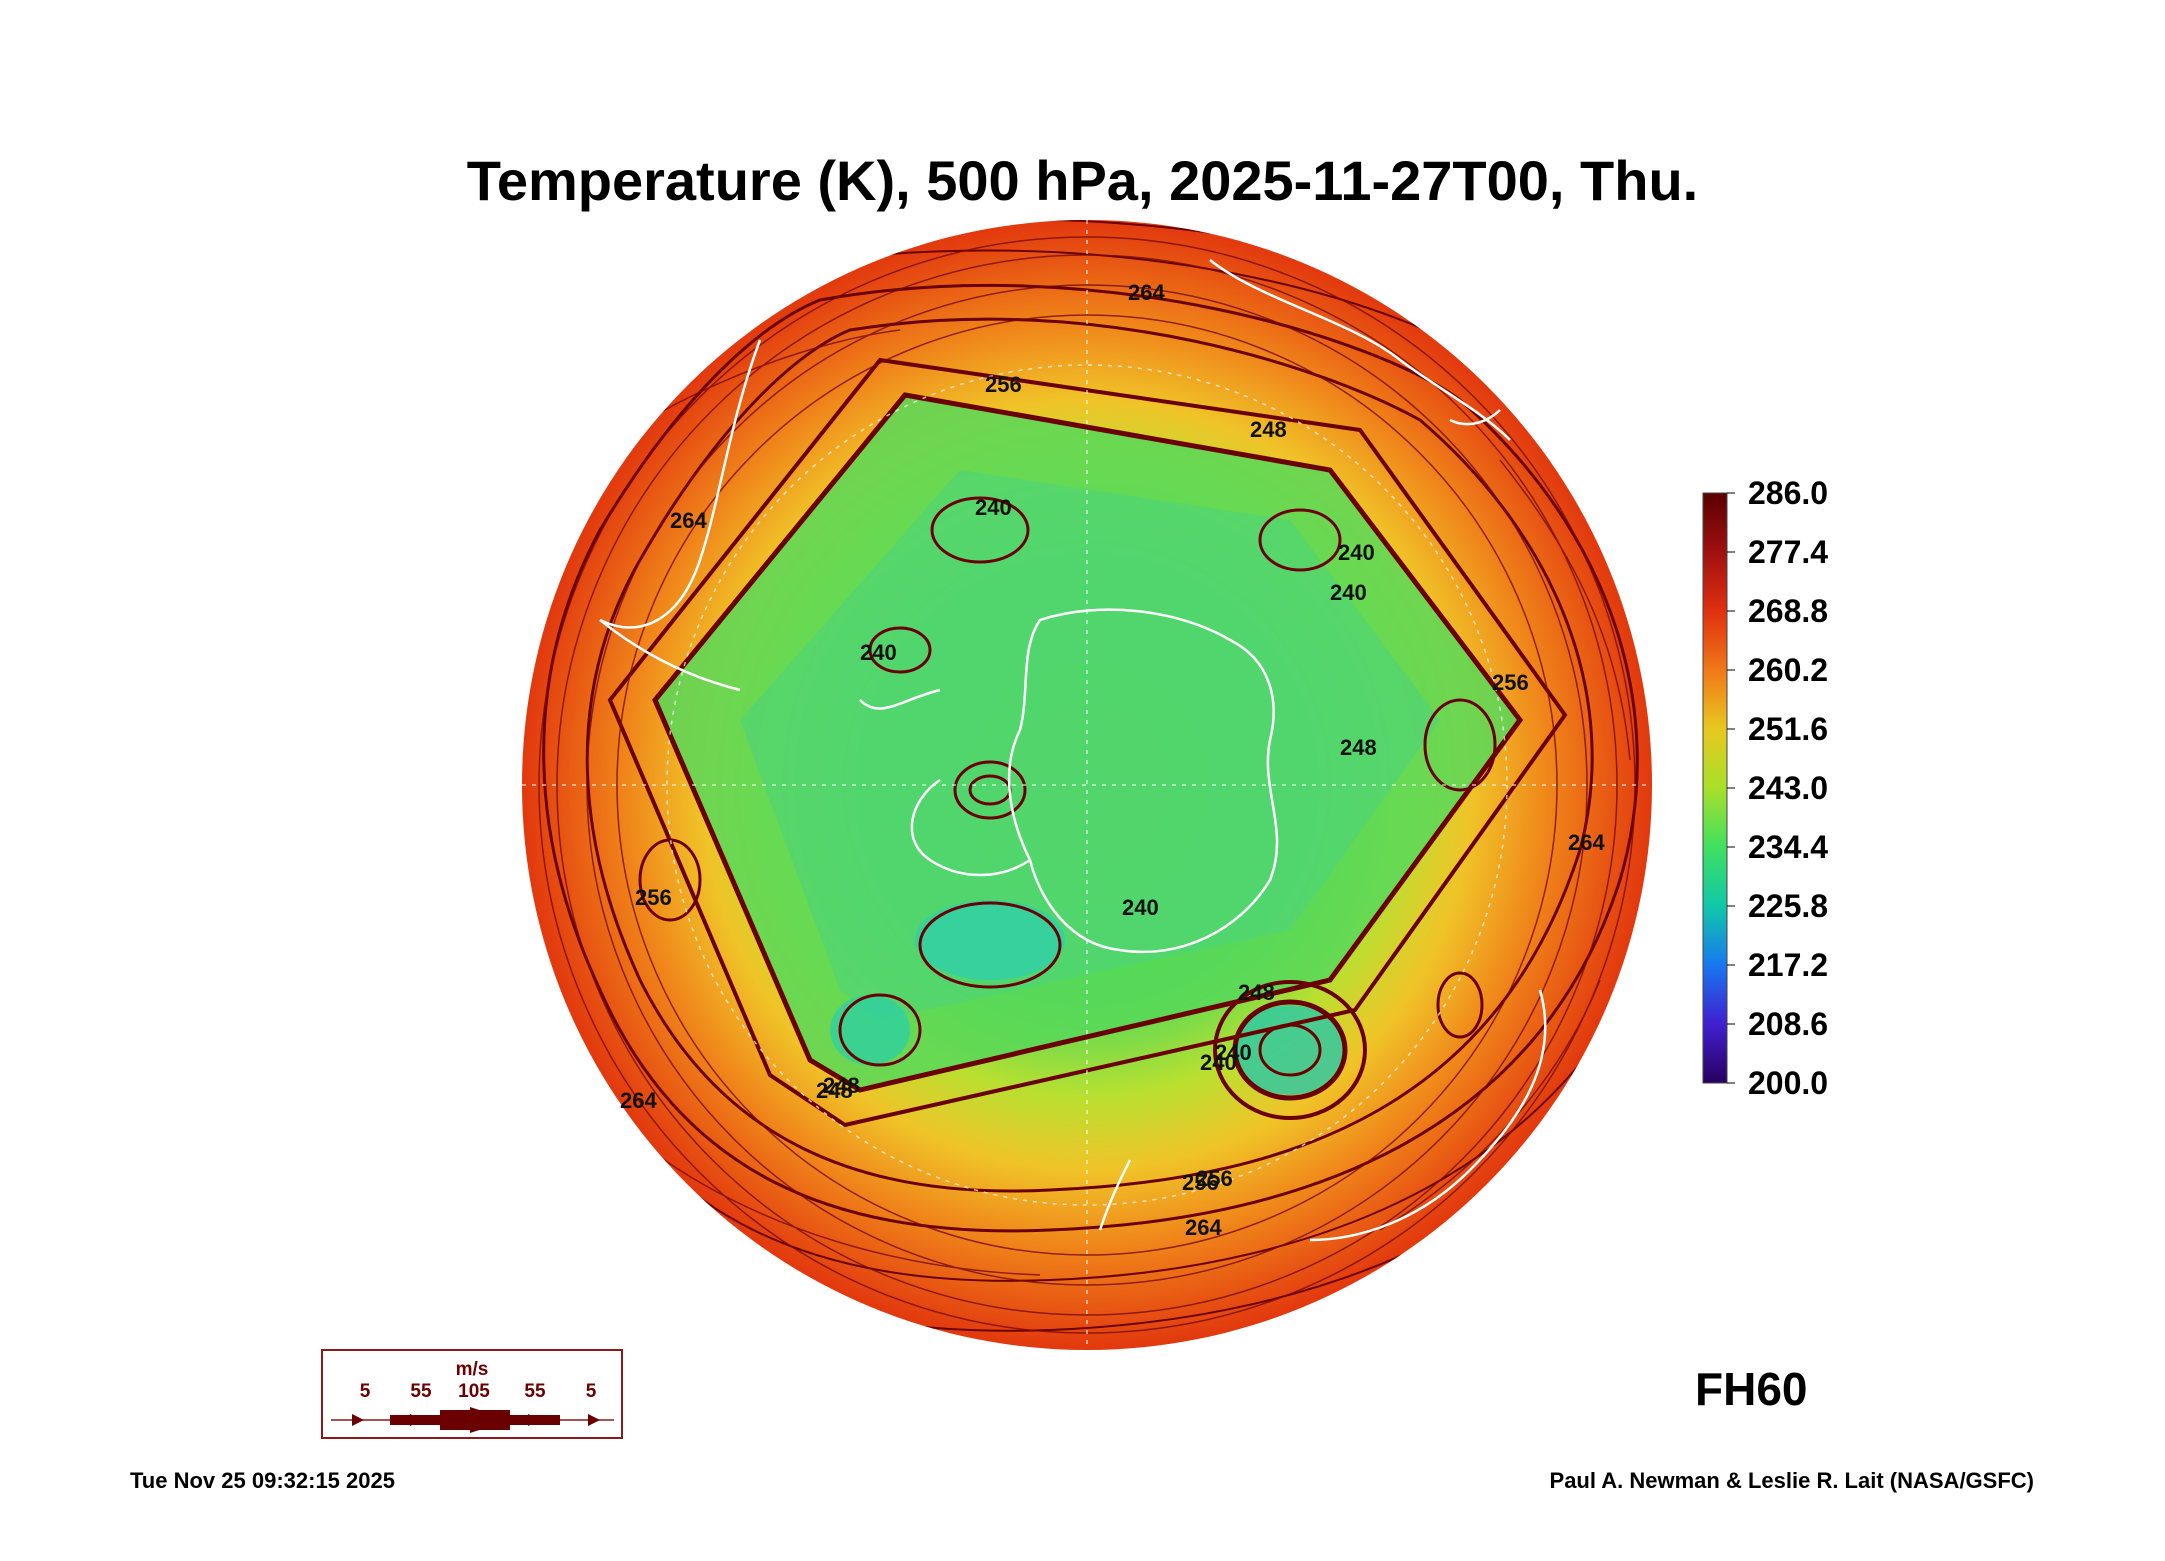  Describe the element at coordinates (472, 1369) in the screenshot. I see `wind-unit: m/s` at that location.